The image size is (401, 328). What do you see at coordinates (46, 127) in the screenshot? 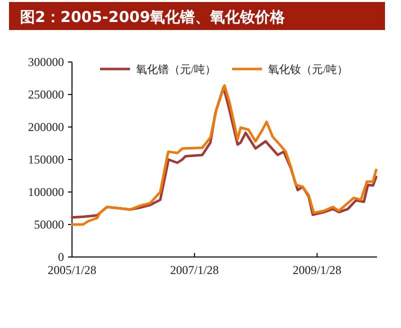
I see `y-tick-label: 200000` at bounding box center [46, 127].